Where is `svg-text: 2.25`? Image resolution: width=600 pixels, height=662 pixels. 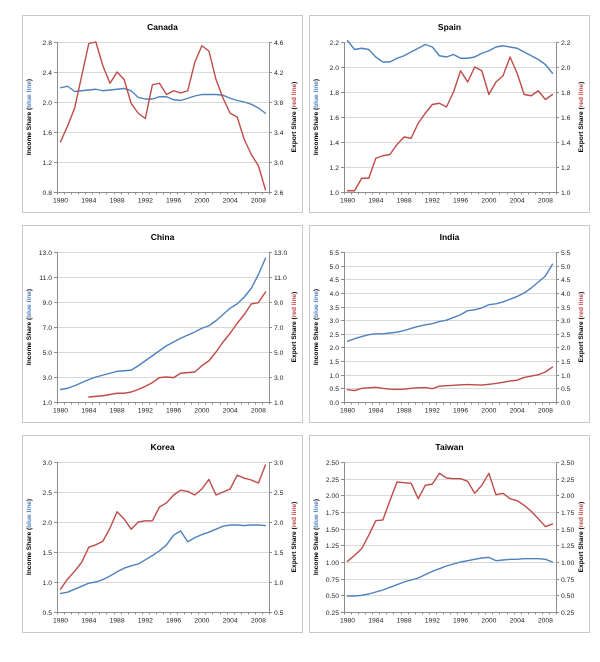 svg-text: 2.25 is located at coordinates (332, 480).